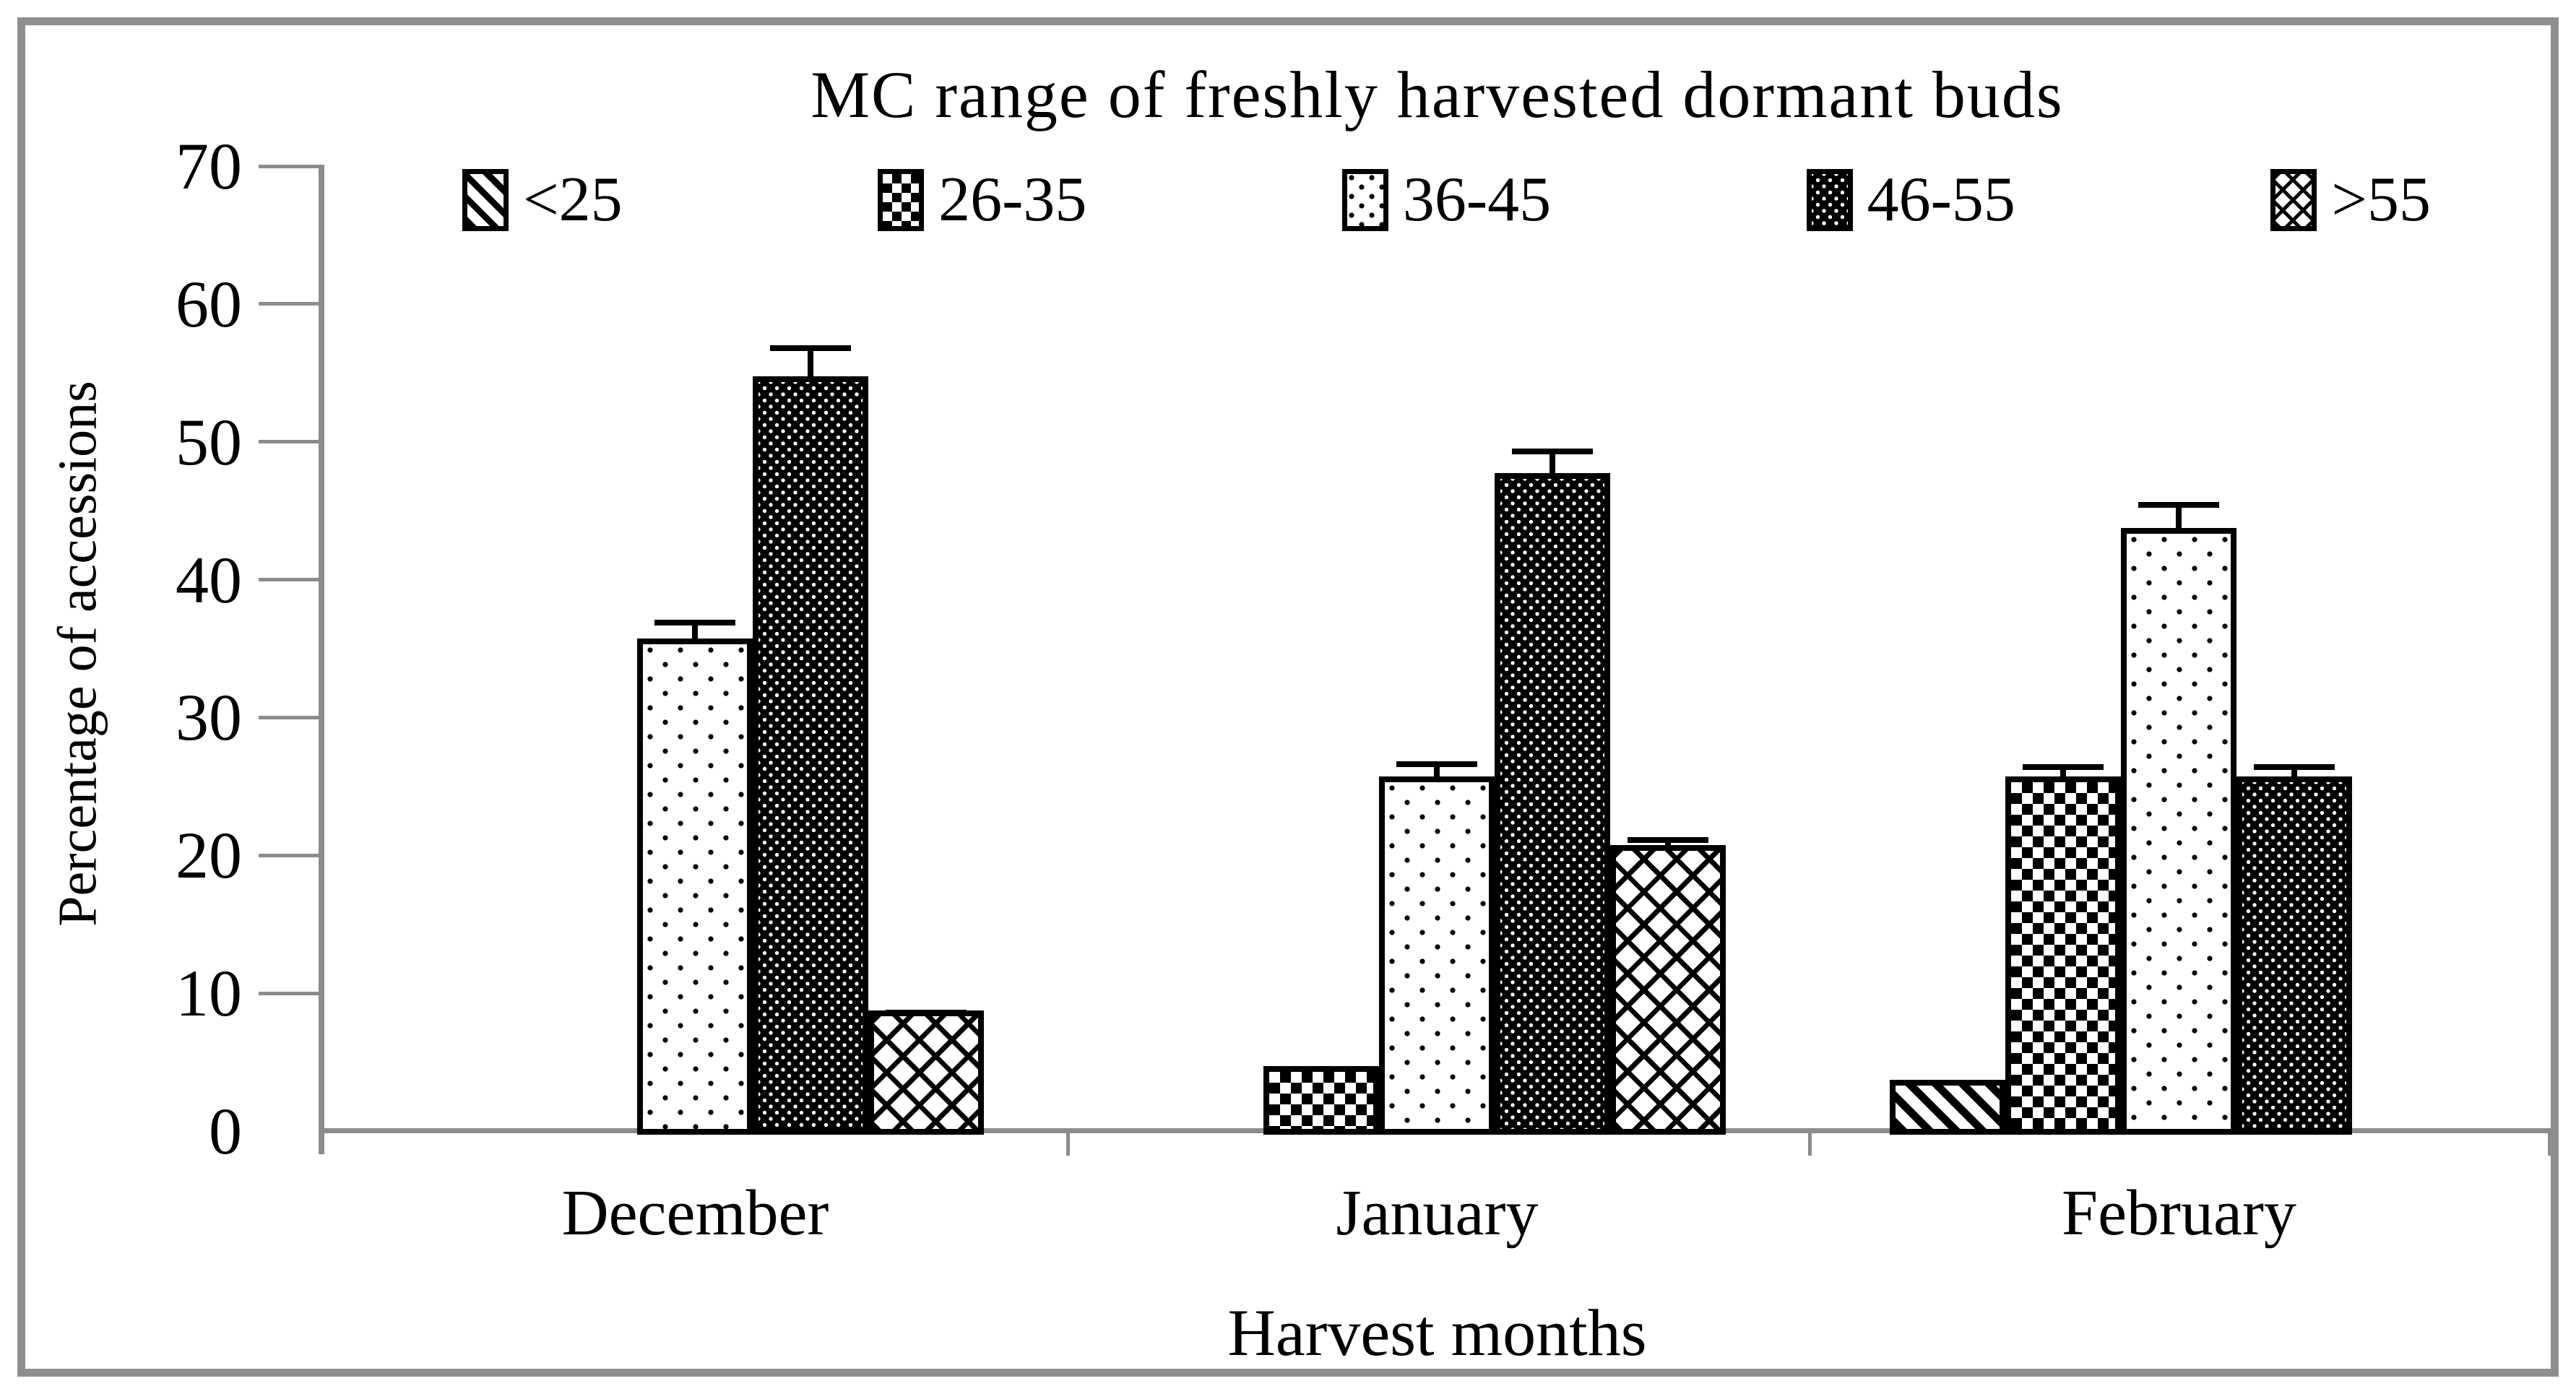  What do you see at coordinates (1437, 1332) in the screenshot?
I see `x-axis-title: Harvest months` at bounding box center [1437, 1332].